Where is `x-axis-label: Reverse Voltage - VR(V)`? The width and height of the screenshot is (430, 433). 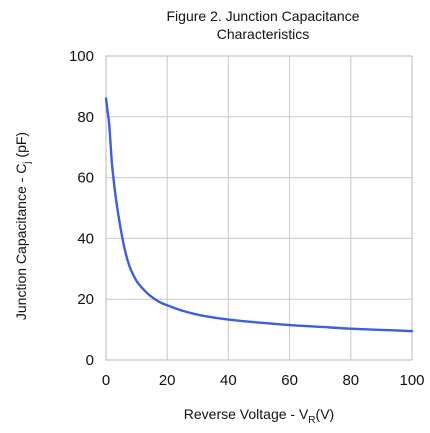
x-axis-label: Reverse Voltage - VR(V) is located at coordinates (259, 416).